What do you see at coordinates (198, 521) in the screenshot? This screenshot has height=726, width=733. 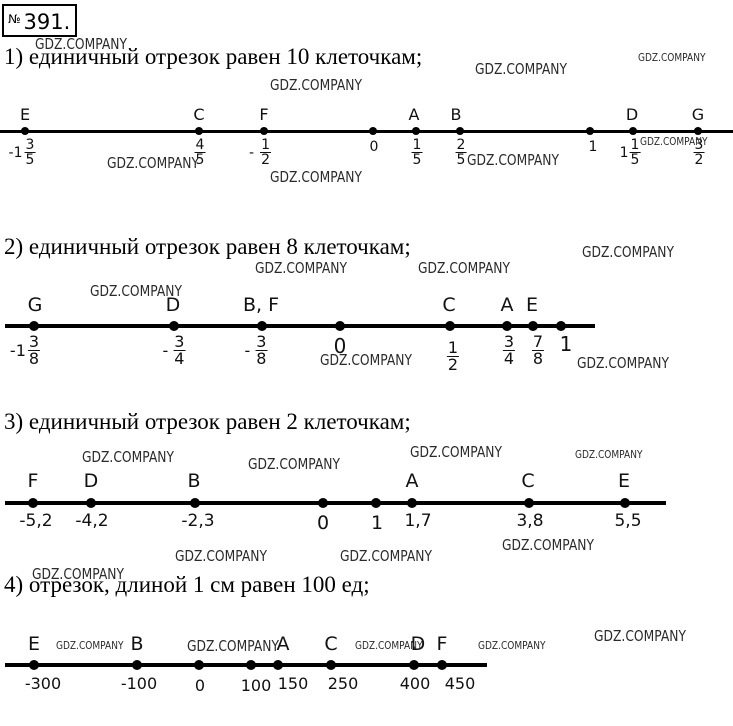 I see `tick-label-minus-2-3: -2,3` at bounding box center [198, 521].